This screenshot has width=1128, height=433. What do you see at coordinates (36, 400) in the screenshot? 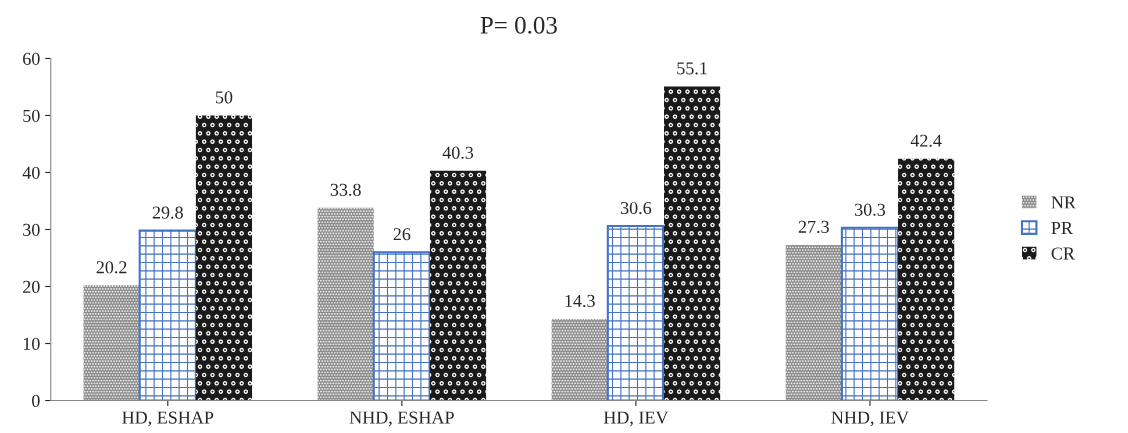
I see `y-tick-label: 0` at bounding box center [36, 400].